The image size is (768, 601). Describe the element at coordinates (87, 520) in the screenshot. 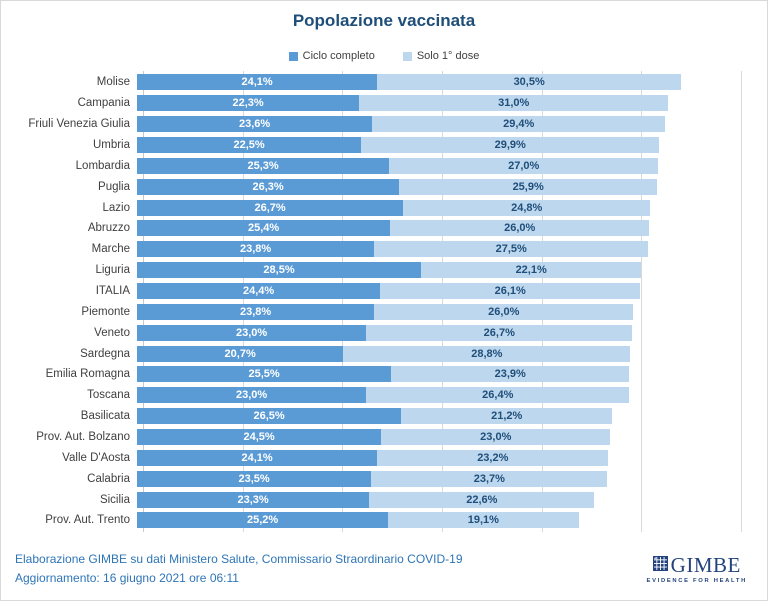

I see `category-label: Prov. Aut. Trento` at that location.